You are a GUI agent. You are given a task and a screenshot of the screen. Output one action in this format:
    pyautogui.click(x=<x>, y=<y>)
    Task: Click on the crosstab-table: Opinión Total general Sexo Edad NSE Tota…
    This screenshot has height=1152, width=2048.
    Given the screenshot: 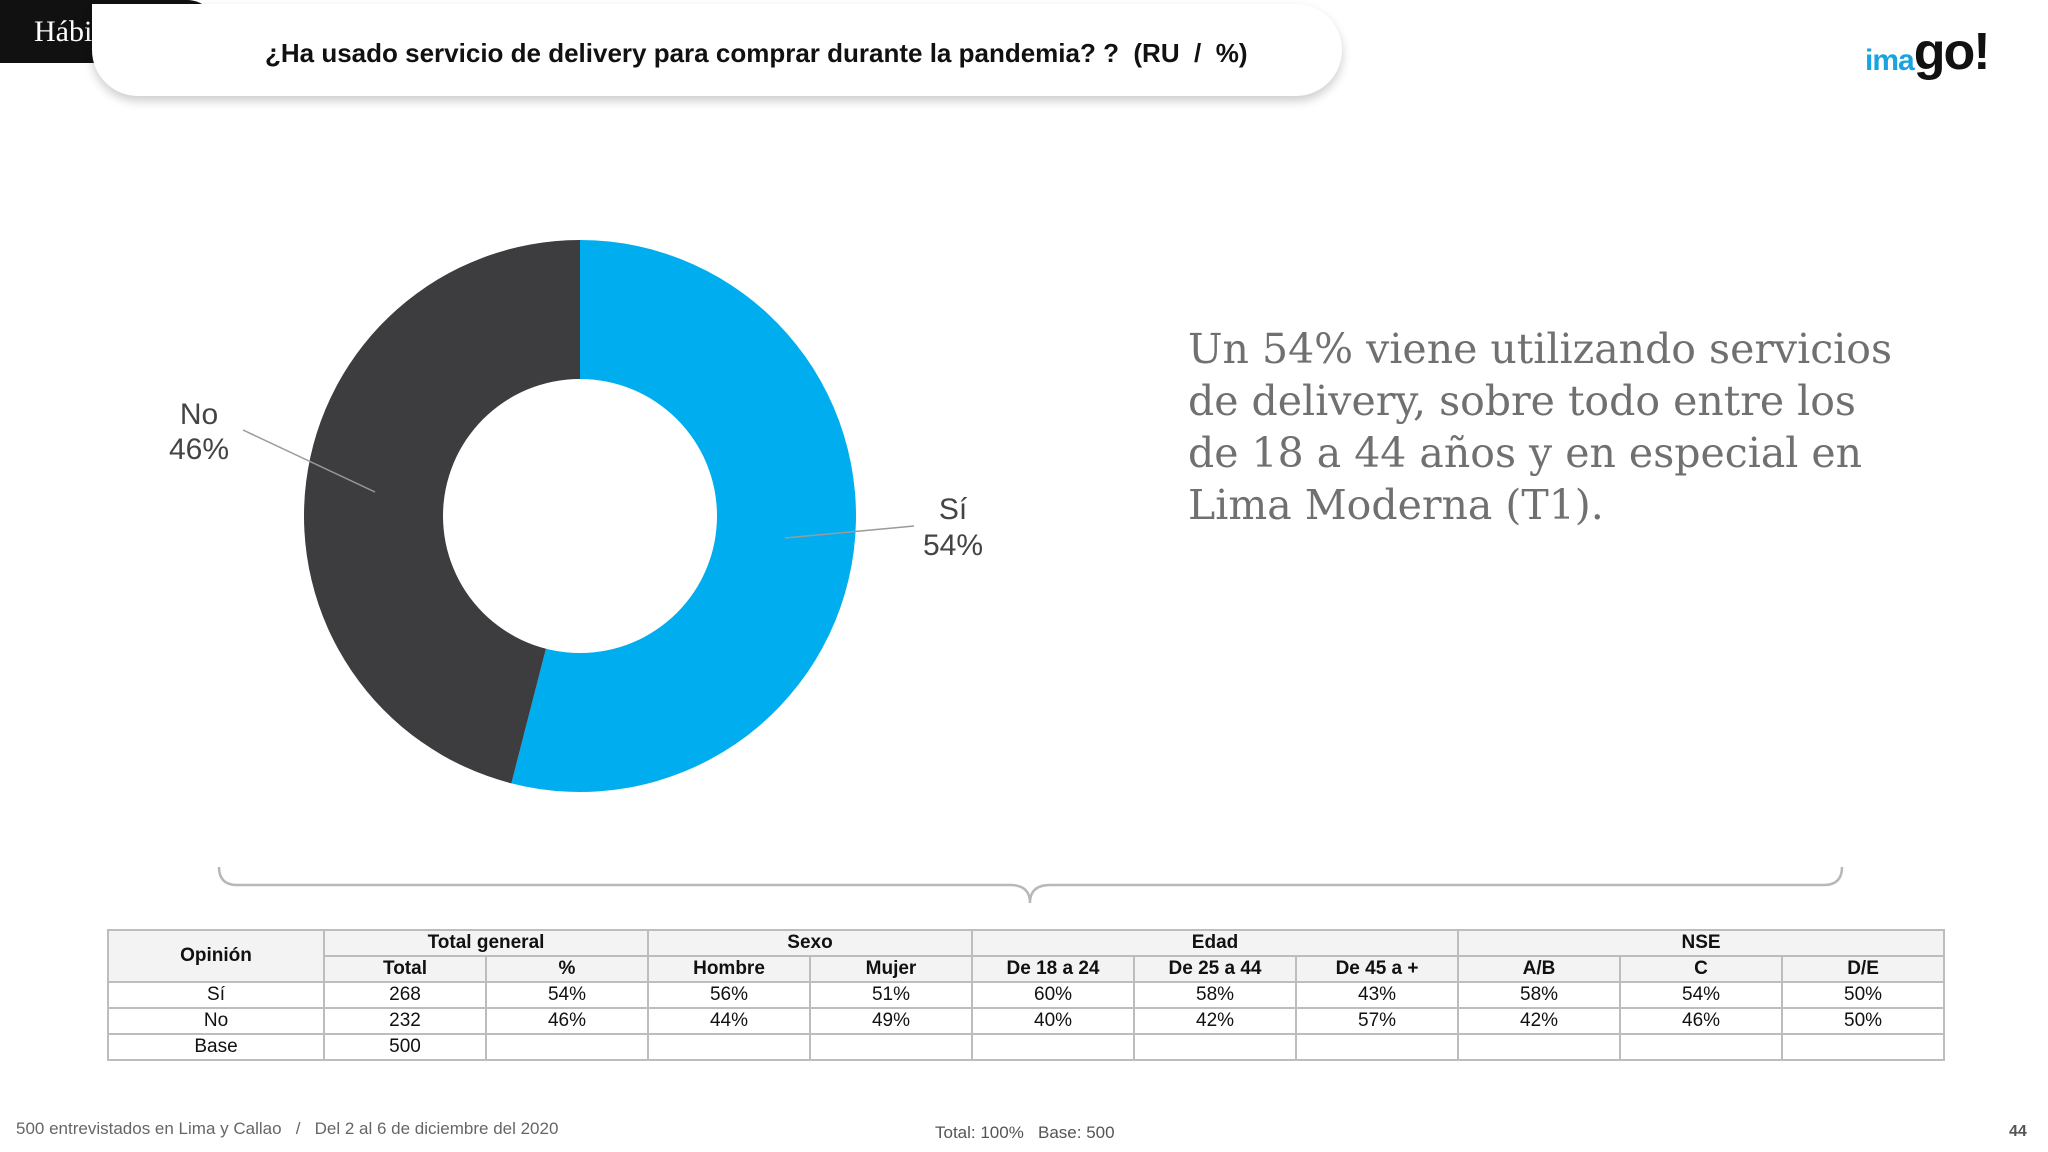 What is the action you would take?
    pyautogui.click(x=1026, y=995)
    